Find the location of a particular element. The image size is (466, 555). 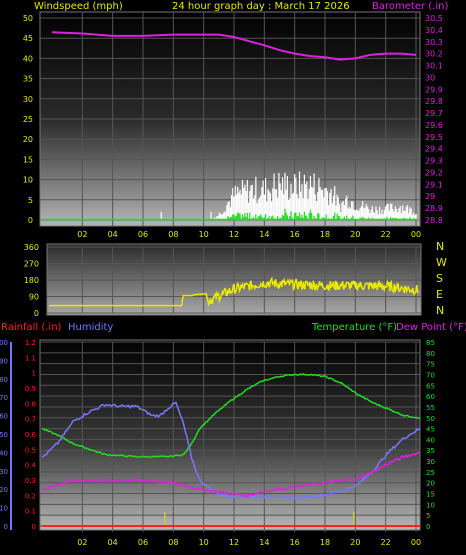

humidity-line is located at coordinates (231, 451).